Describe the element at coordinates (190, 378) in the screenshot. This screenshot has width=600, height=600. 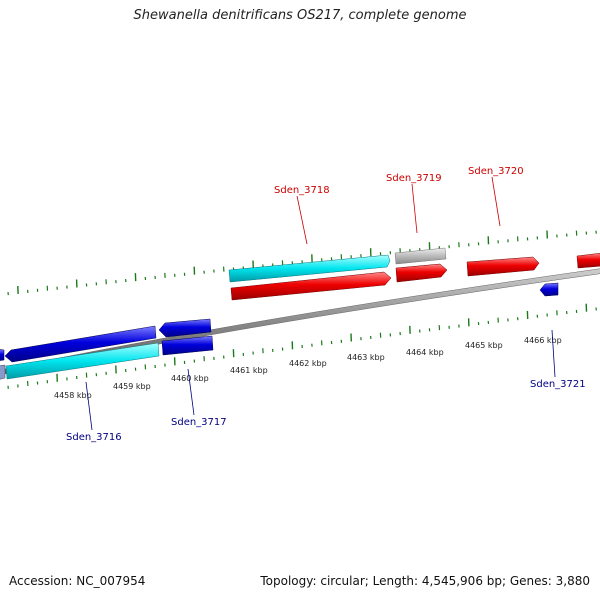
I see `scale-label: 4460 kbp` at that location.